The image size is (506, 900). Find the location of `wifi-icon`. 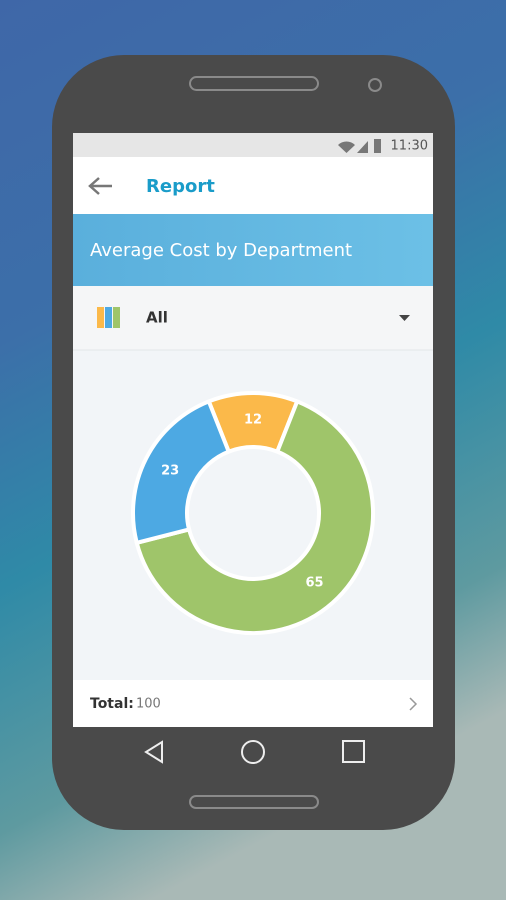

wifi-icon is located at coordinates (346, 147).